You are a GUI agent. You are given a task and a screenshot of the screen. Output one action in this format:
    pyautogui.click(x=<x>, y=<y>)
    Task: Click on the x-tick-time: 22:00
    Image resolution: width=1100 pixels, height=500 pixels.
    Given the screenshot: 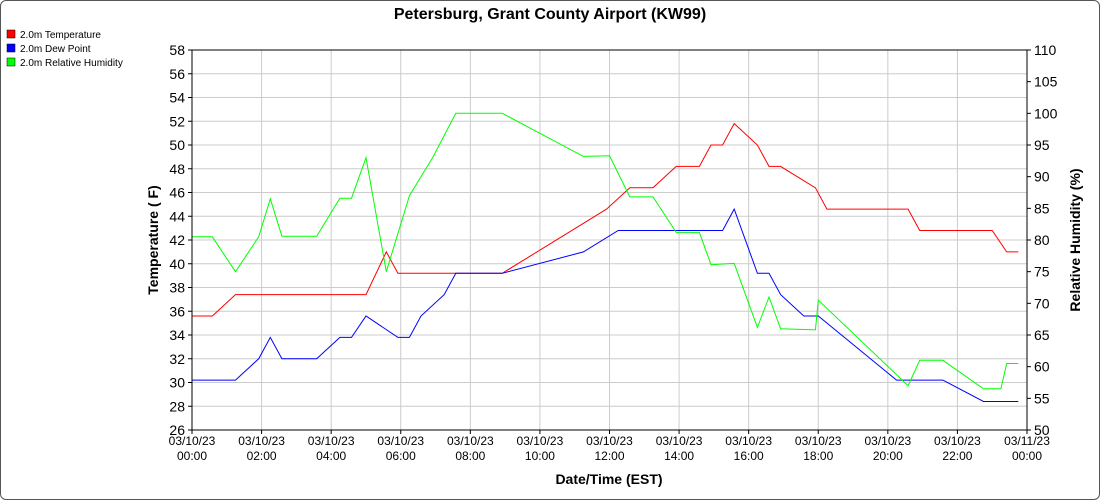 What is the action you would take?
    pyautogui.click(x=957, y=456)
    